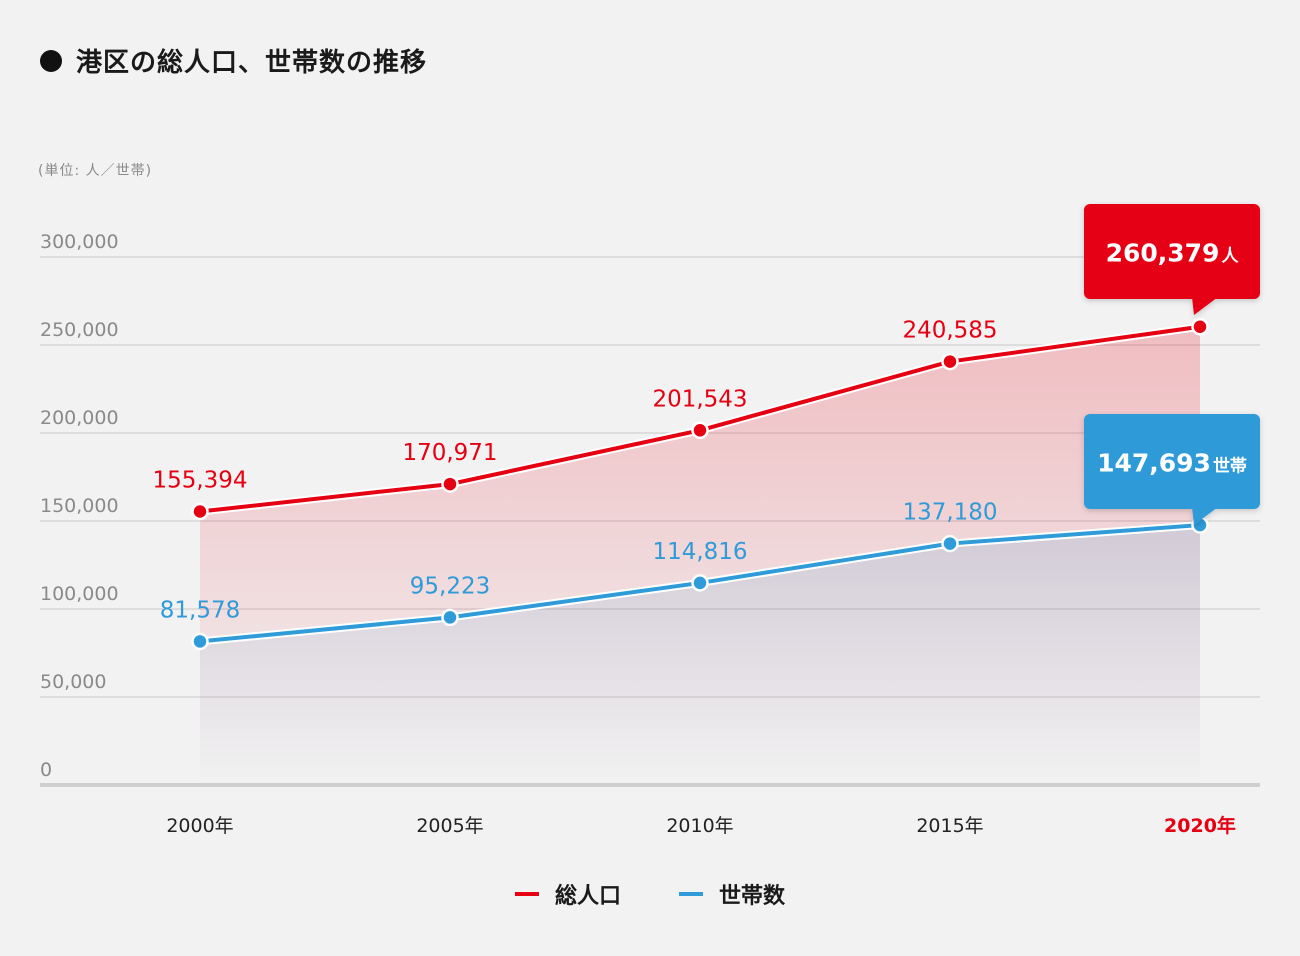 This screenshot has width=1300, height=956. What do you see at coordinates (79, 242) in the screenshot?
I see `y-tick-label: 300,000` at bounding box center [79, 242].